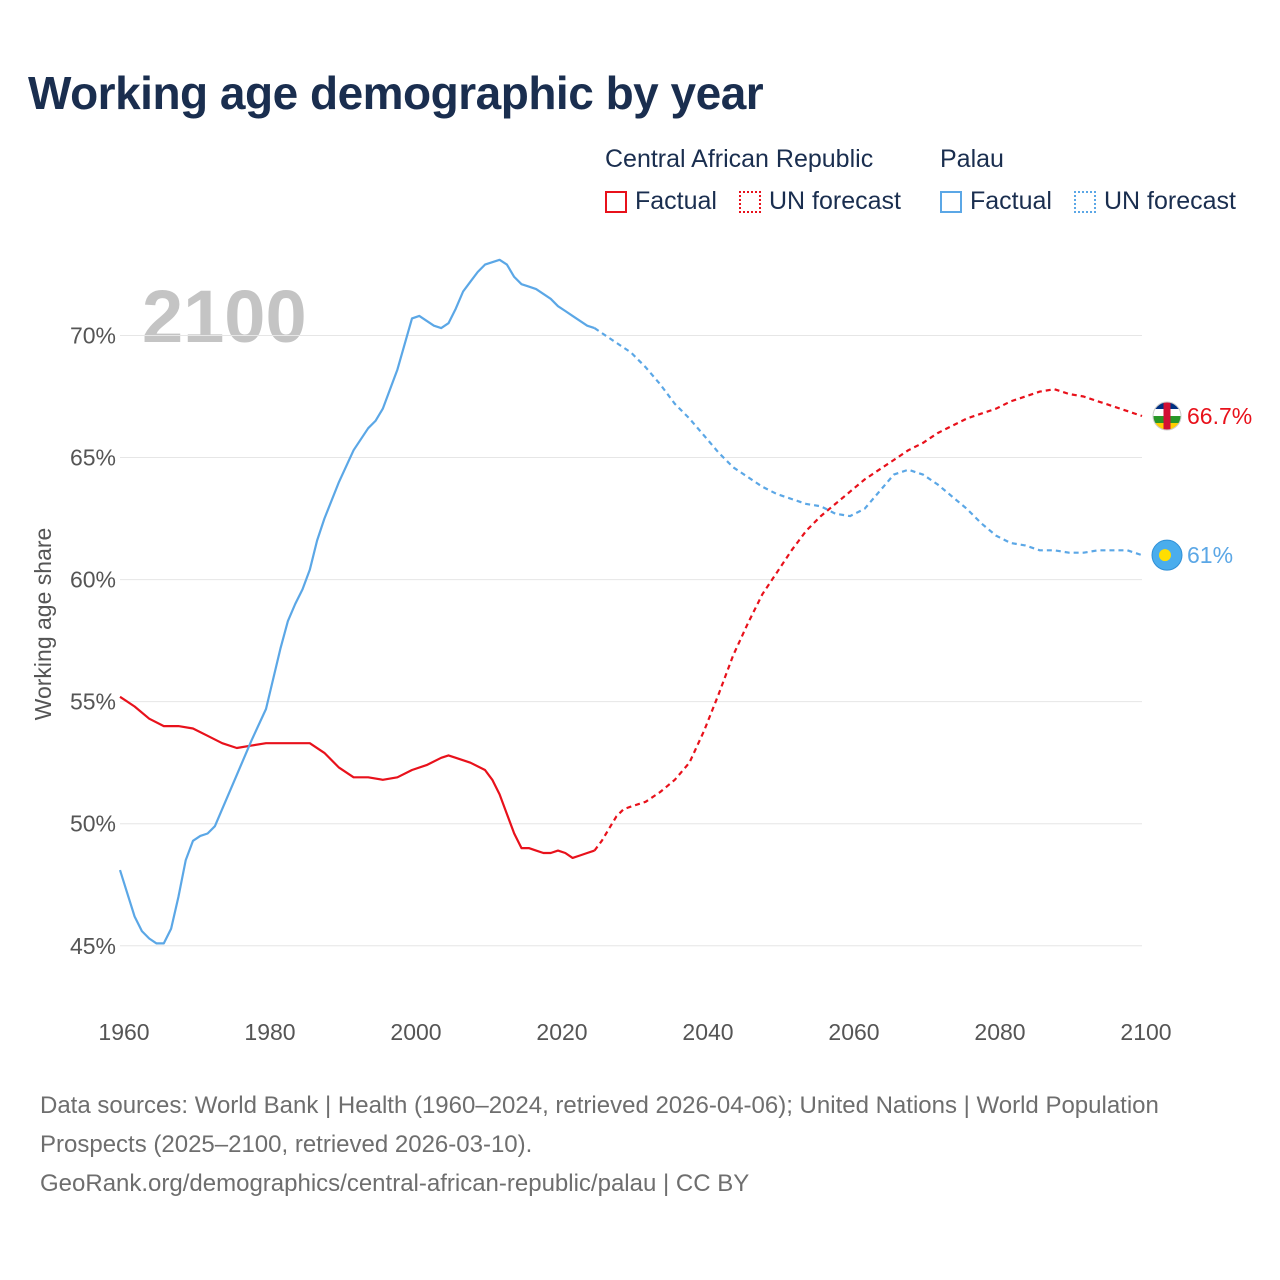  What do you see at coordinates (868, 442) in the screenshot?
I see `palau-forecast-line` at bounding box center [868, 442].